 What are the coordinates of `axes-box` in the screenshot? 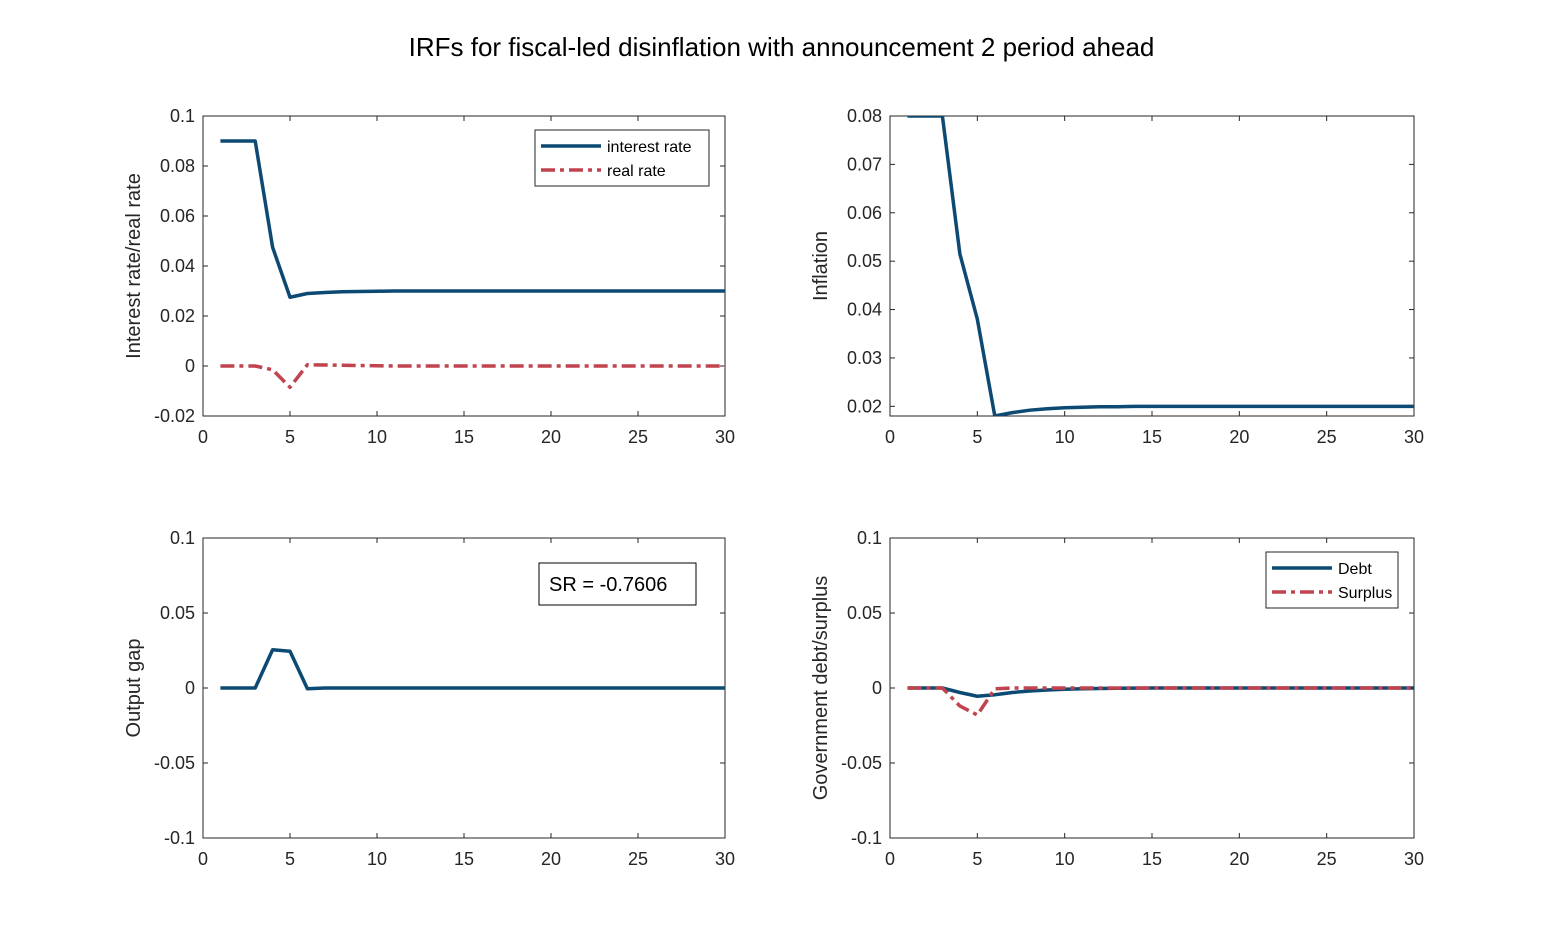 It's located at (1152, 266).